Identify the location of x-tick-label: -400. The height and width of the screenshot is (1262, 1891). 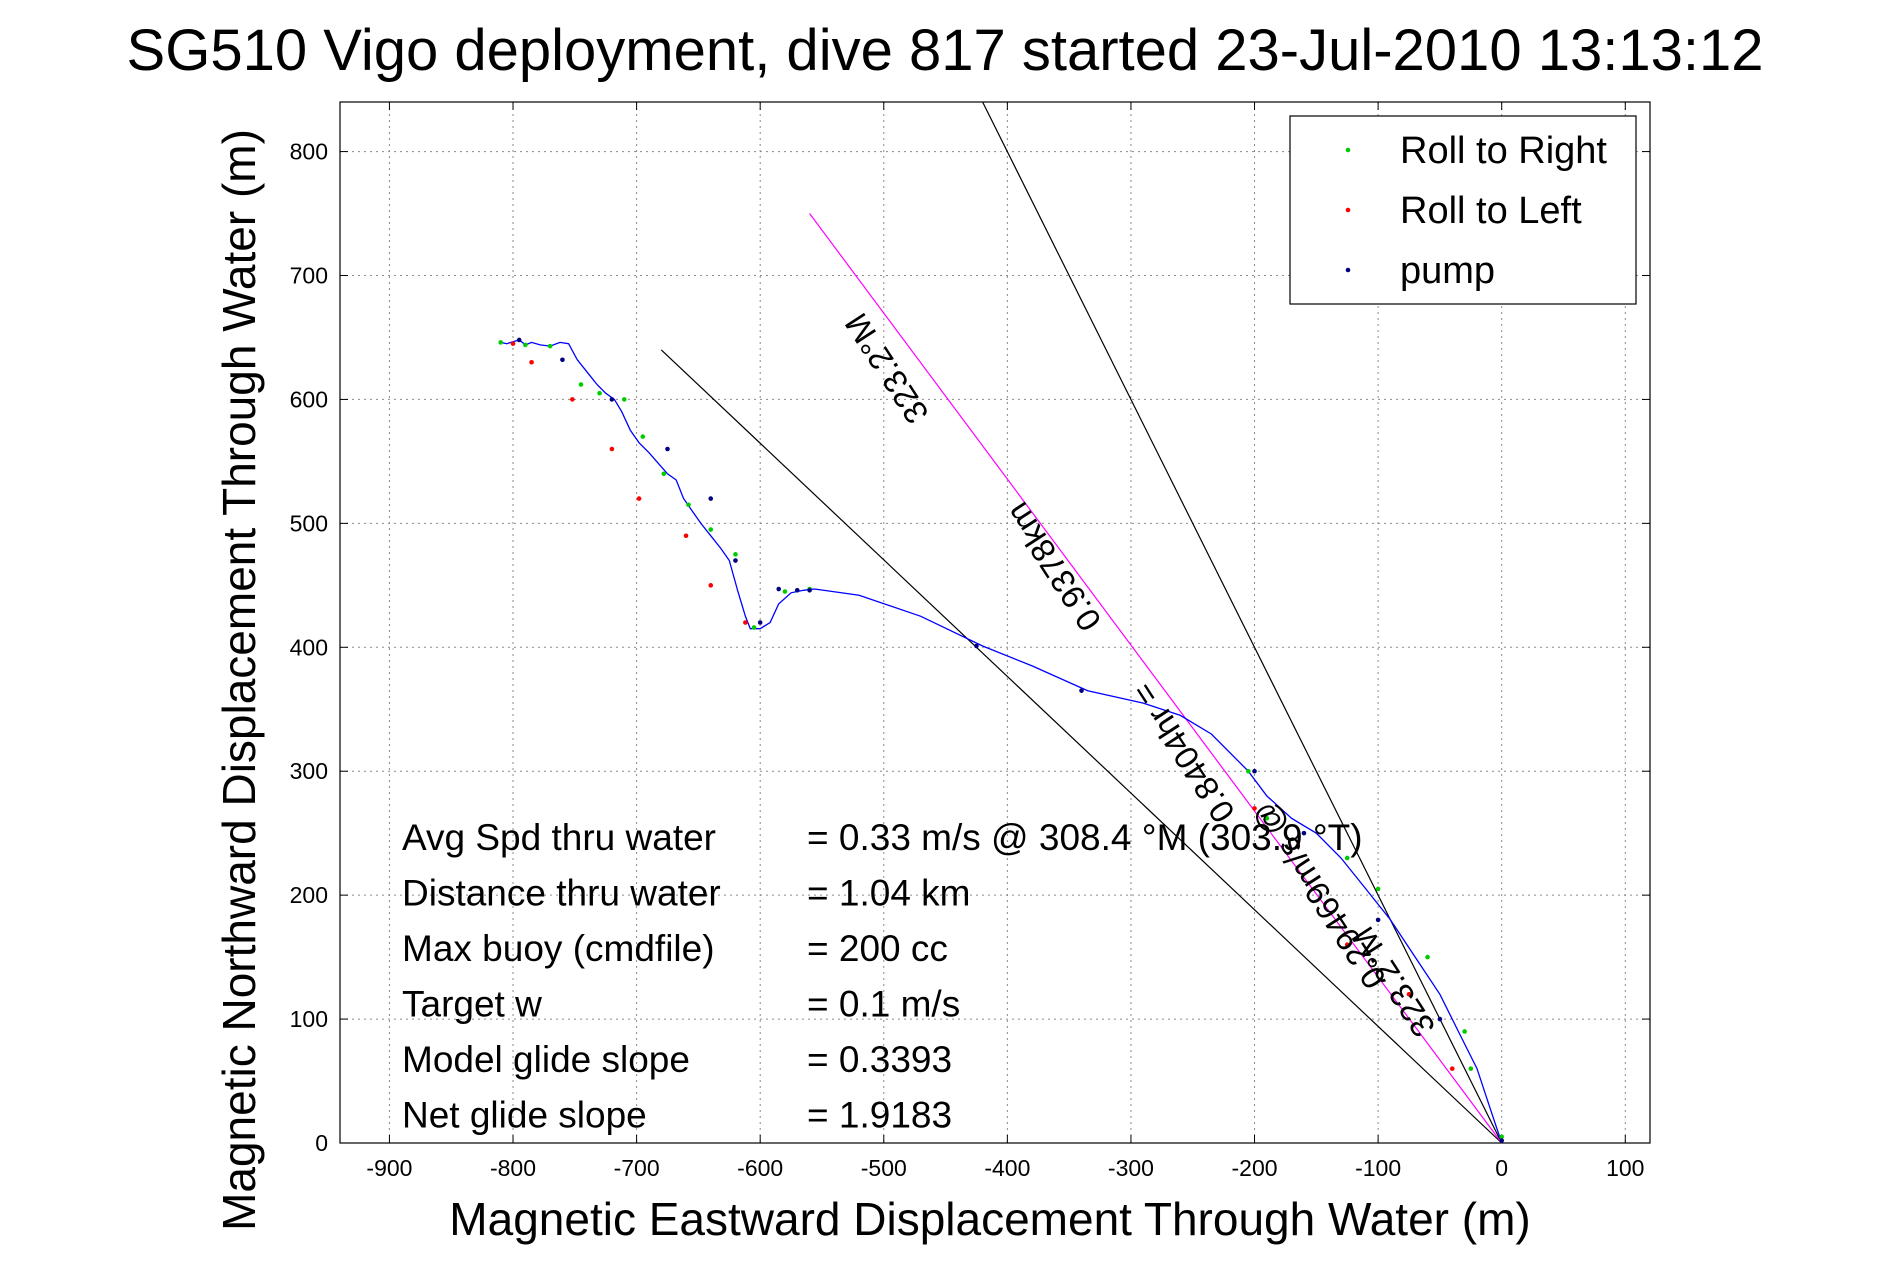
(1007, 1168).